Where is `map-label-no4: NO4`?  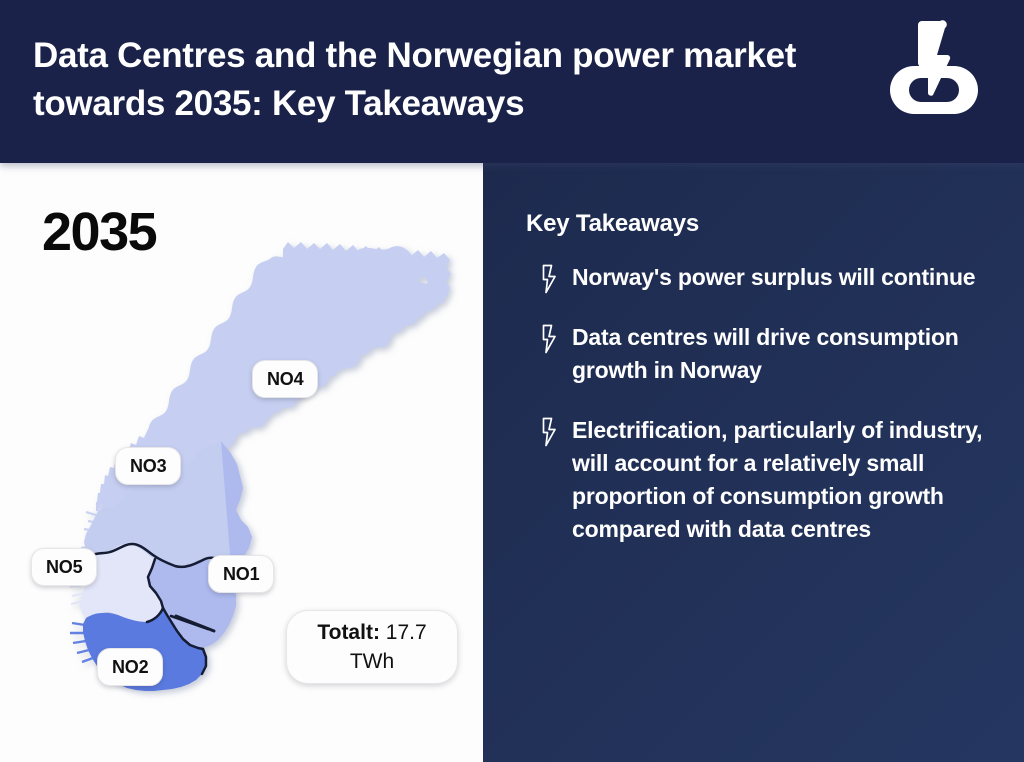 map-label-no4: NO4 is located at coordinates (285, 379).